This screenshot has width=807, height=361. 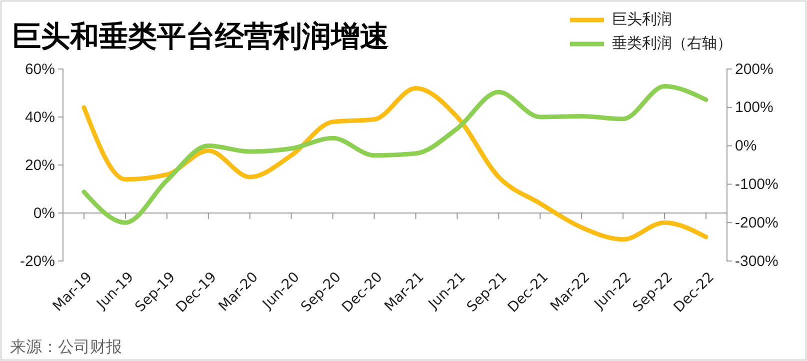 I want to click on y2-tick-label: -300%, so click(x=756, y=261).